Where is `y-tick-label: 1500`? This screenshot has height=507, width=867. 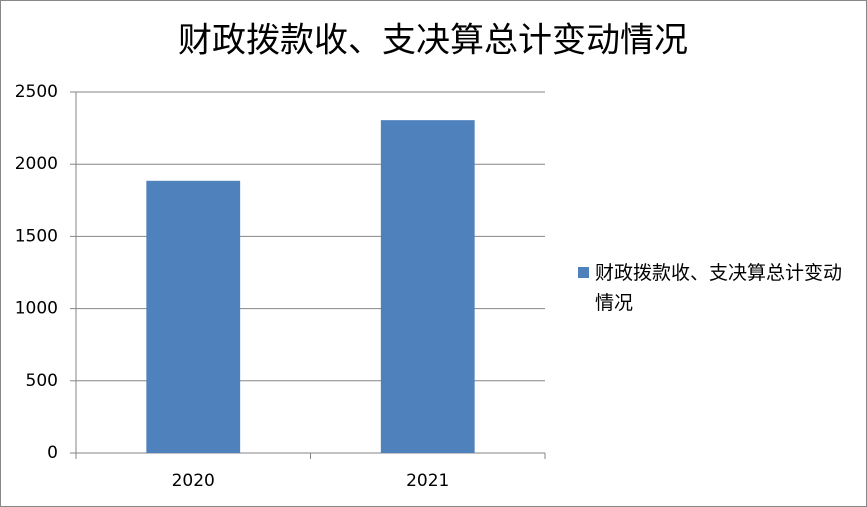
y-tick-label: 1500 is located at coordinates (36, 236).